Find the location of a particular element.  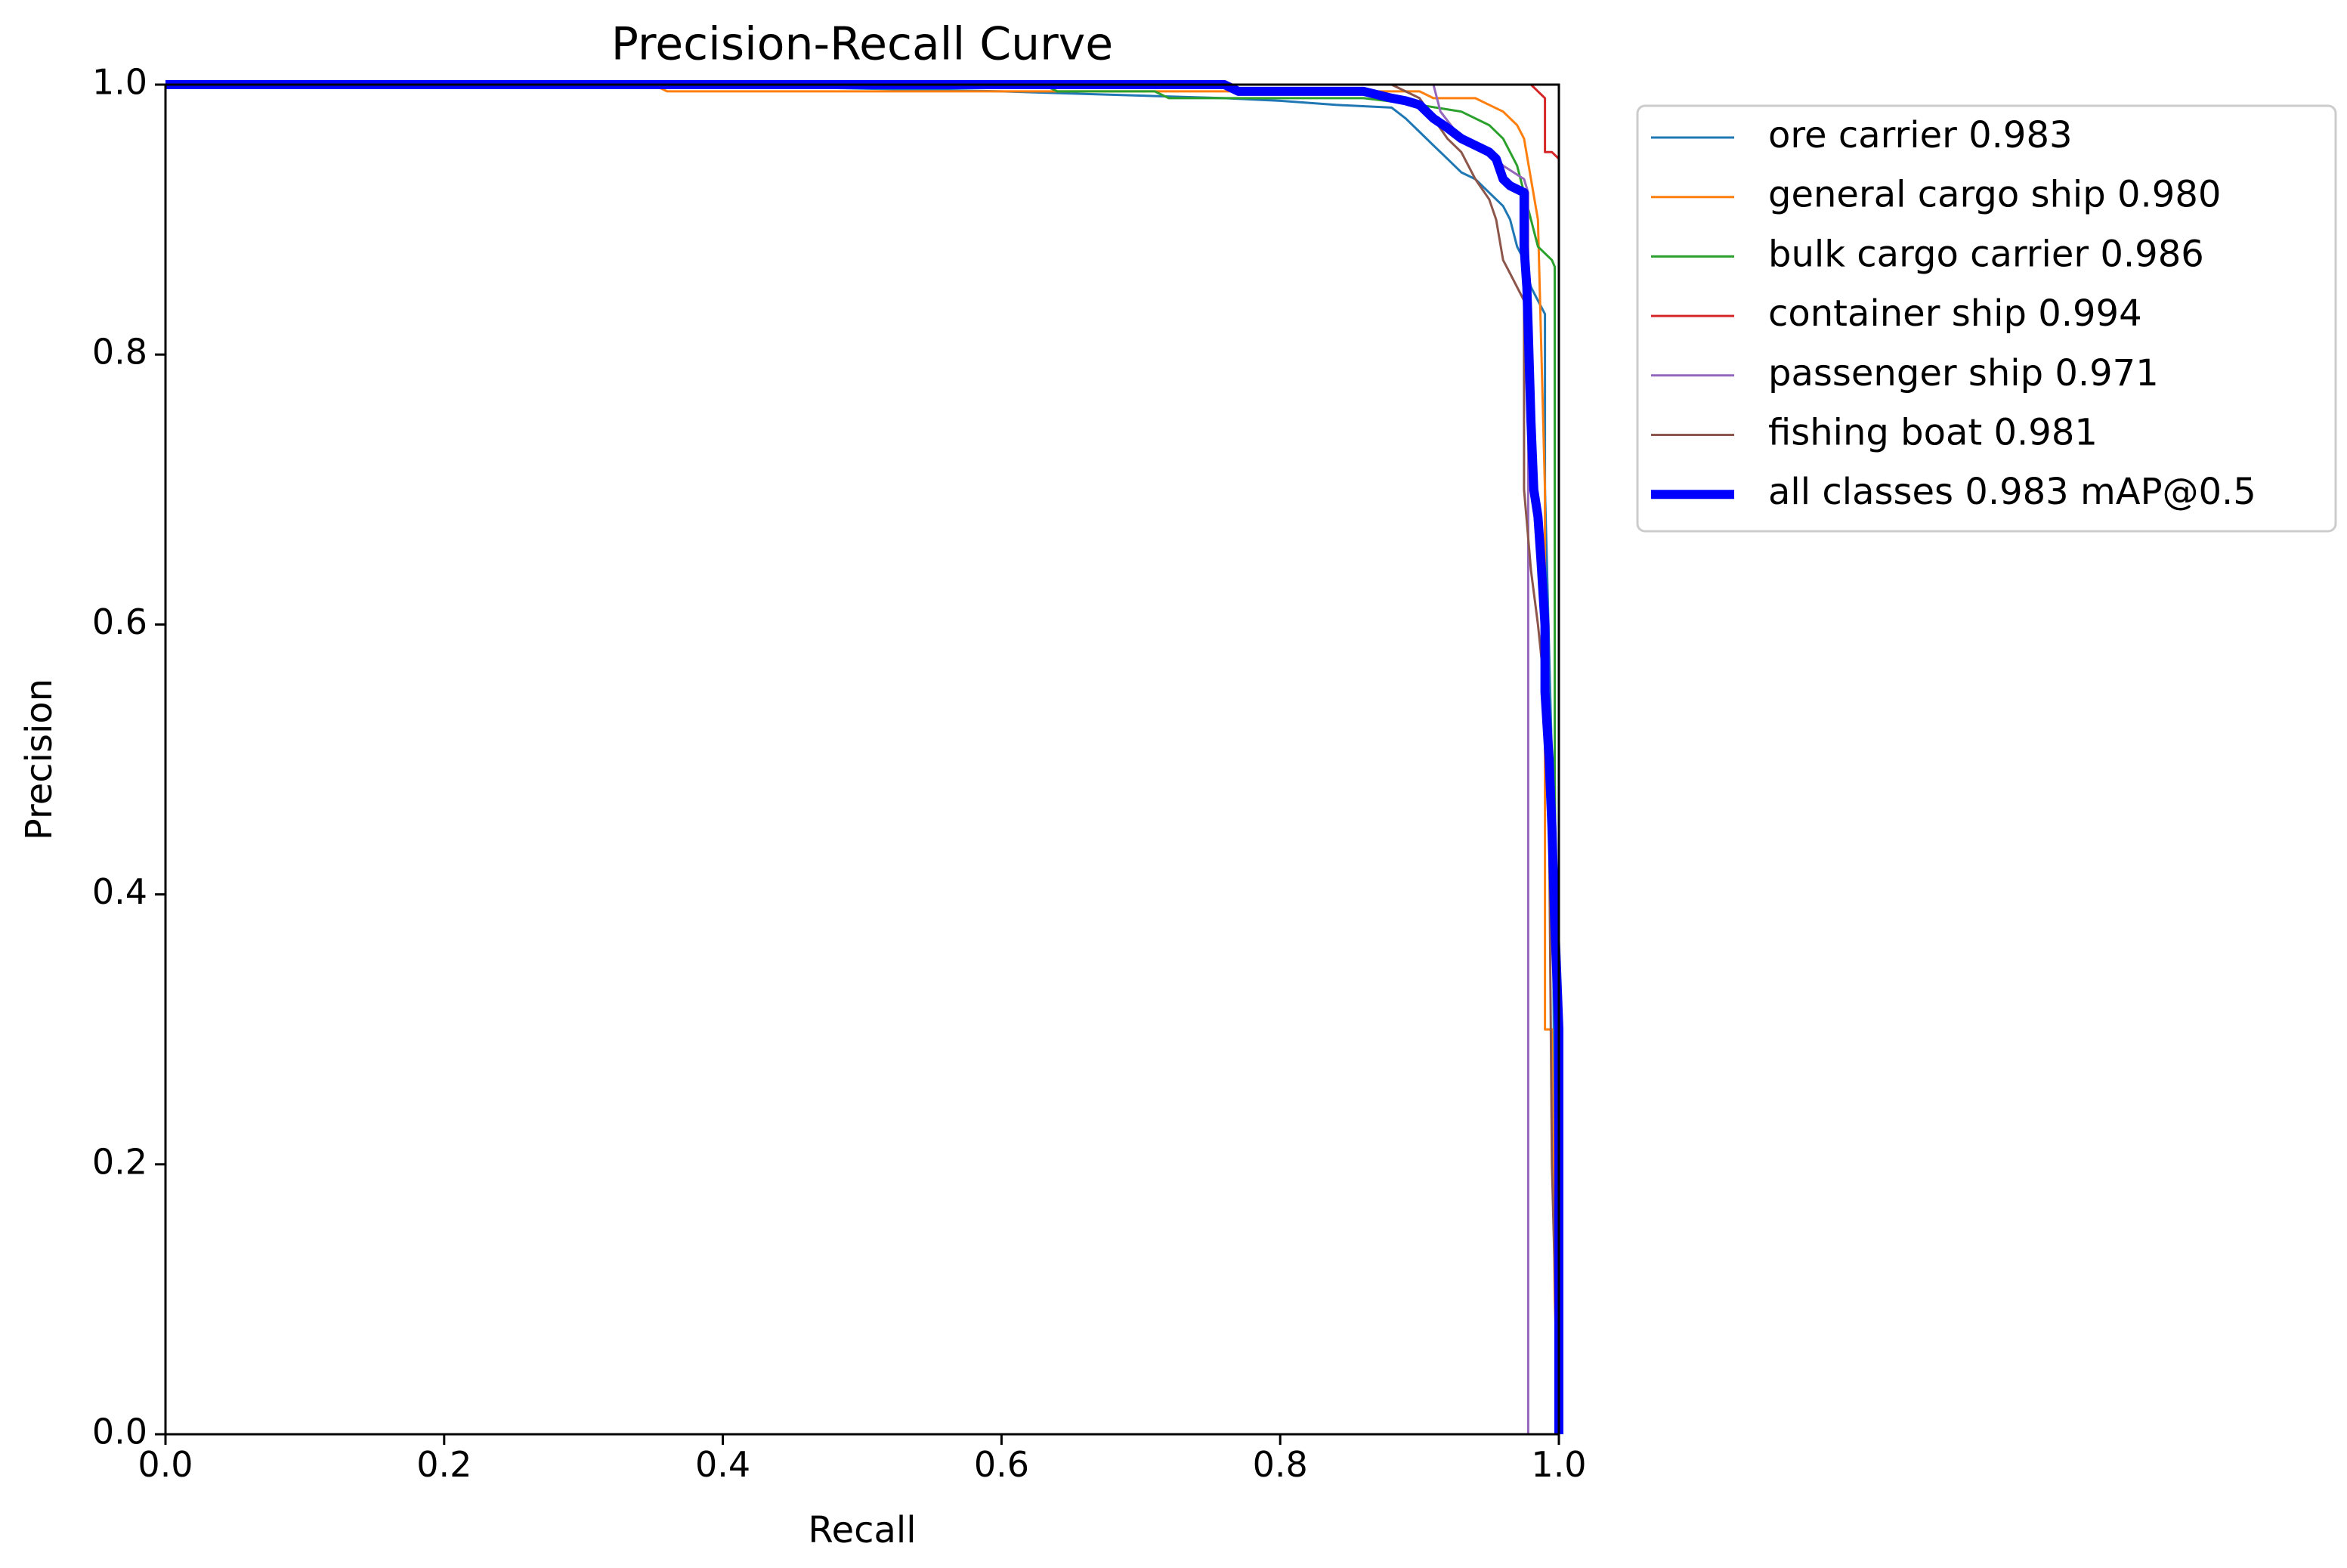

legend-label-4: passenger ship 0.971 is located at coordinates (1963, 373).